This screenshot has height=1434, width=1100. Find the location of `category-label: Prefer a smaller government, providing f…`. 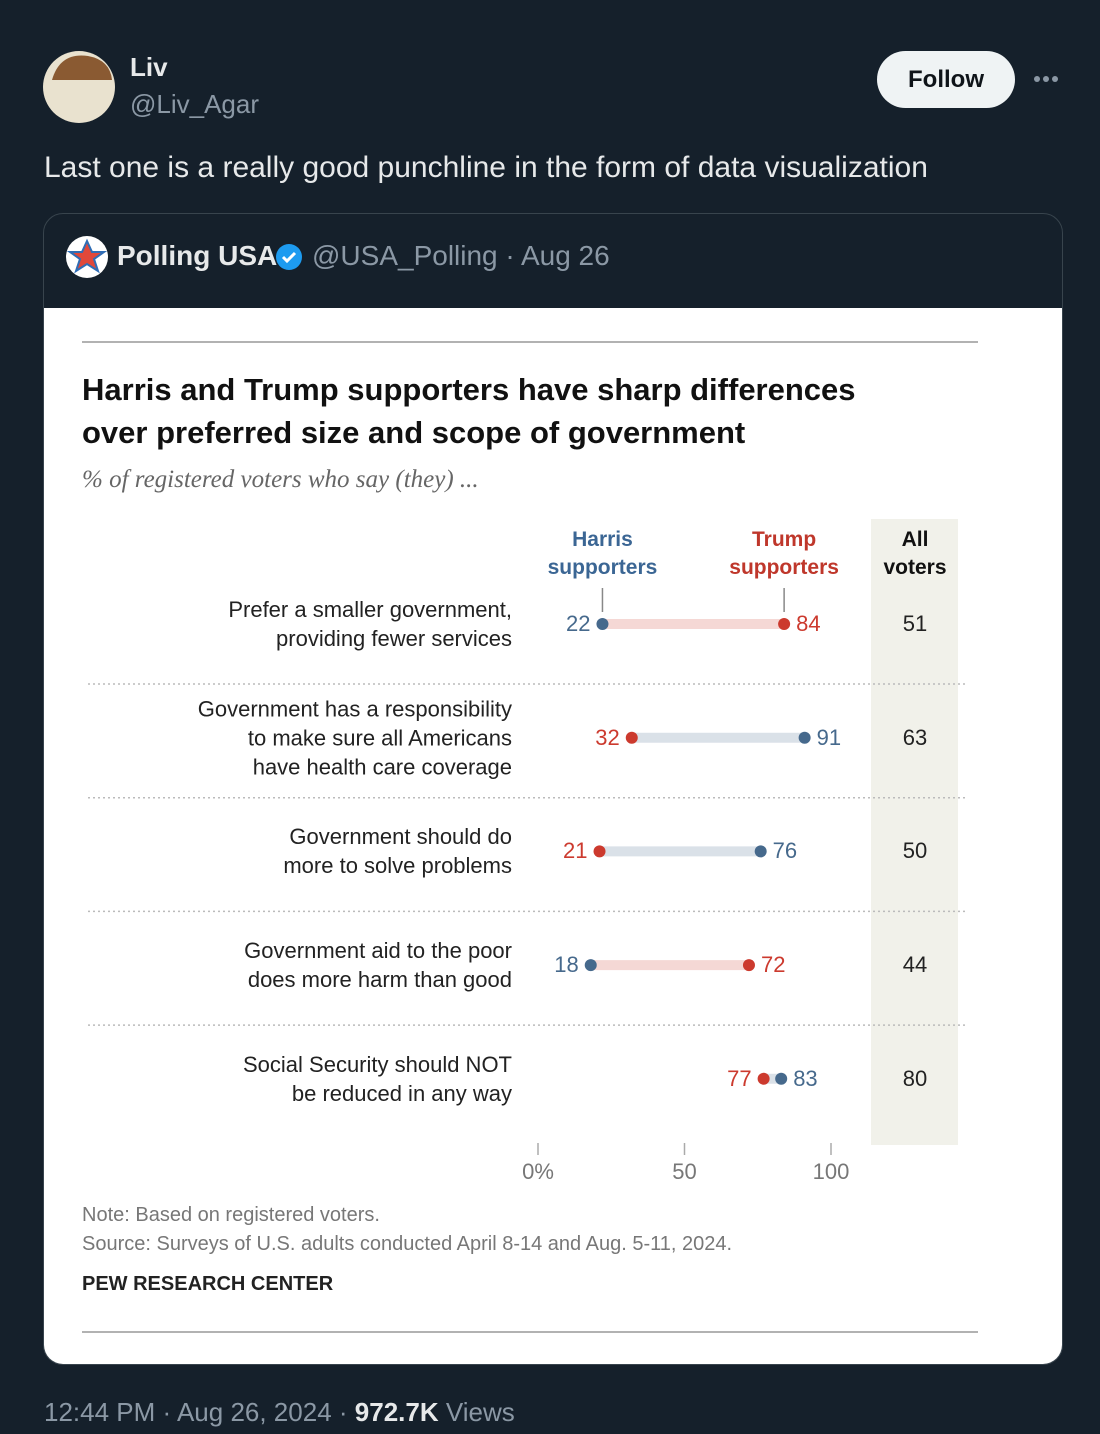

category-label: Prefer a smaller government, providing f… is located at coordinates (370, 624).